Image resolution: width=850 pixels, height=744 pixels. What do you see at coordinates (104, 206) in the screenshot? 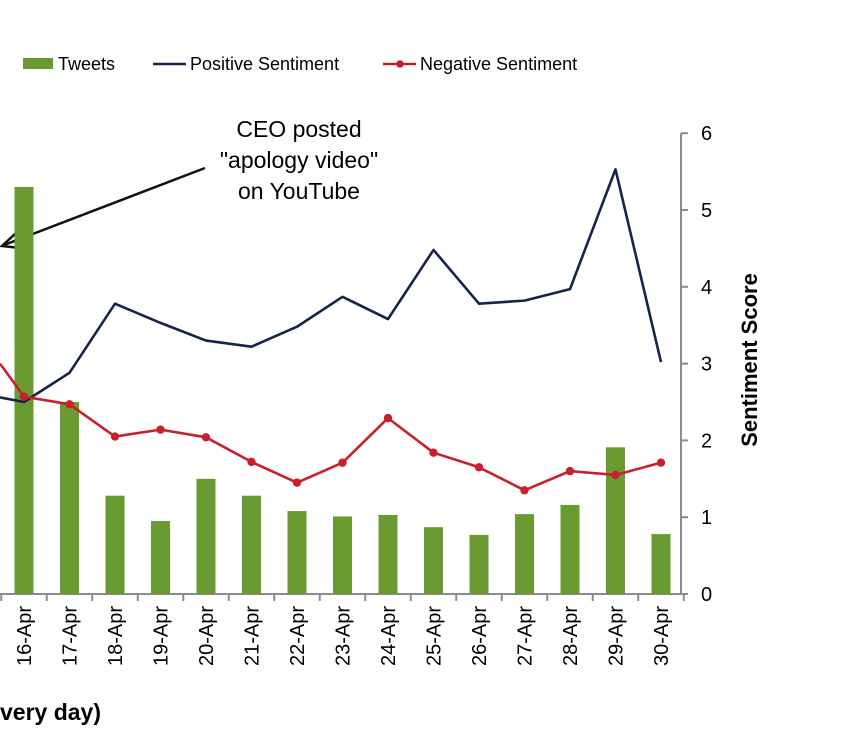
I see `annotation-arrow-line` at bounding box center [104, 206].